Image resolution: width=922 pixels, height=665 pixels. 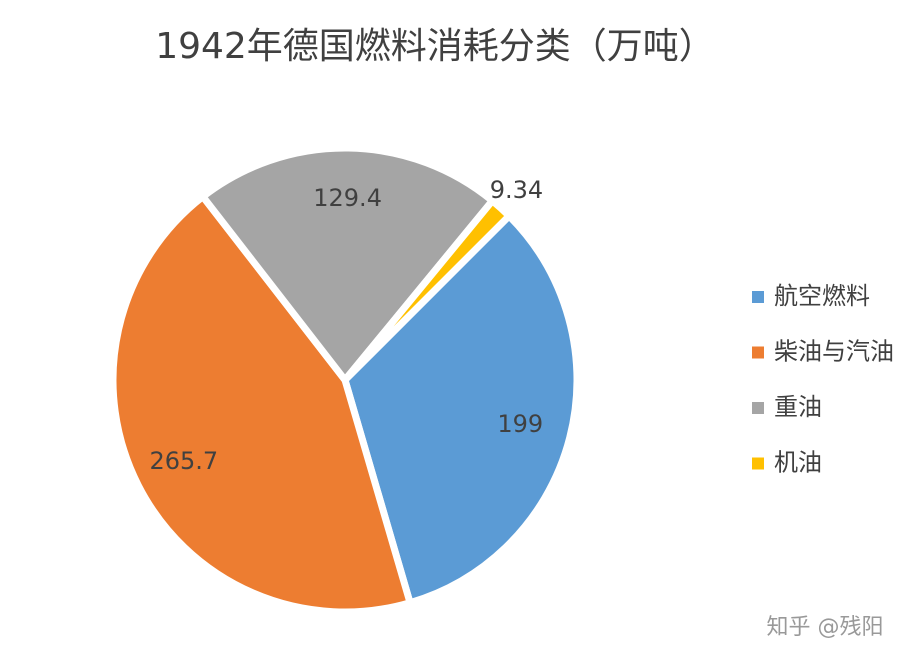 I want to click on data-label: 199, so click(x=520, y=424).